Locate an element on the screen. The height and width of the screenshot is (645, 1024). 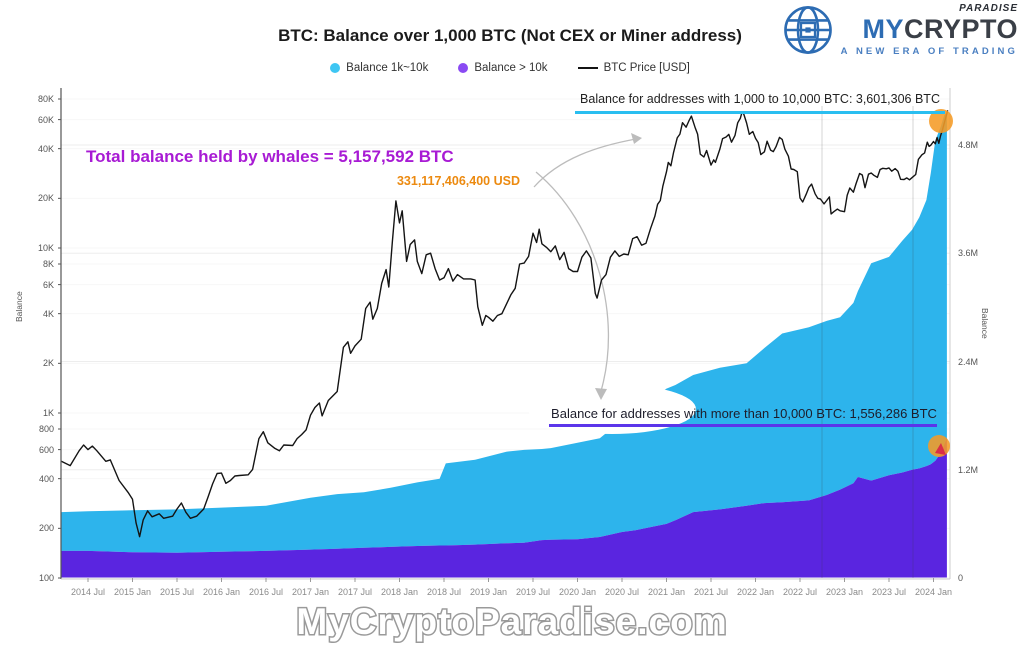
legend-item: BTC Price [USD] is located at coordinates (633, 68).